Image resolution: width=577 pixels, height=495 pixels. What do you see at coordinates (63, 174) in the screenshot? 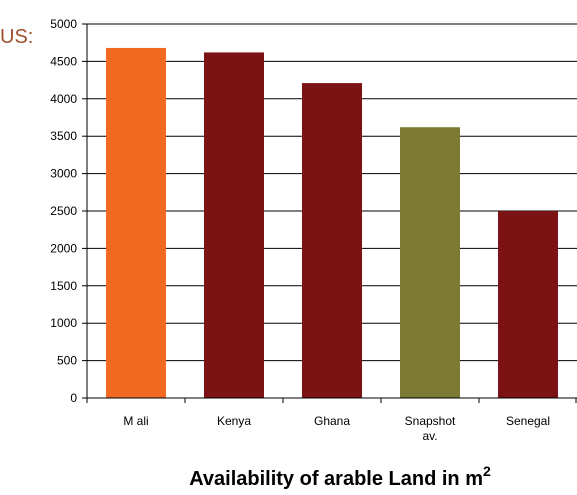
I see `y-tick-label-3000: 3000` at bounding box center [63, 174].